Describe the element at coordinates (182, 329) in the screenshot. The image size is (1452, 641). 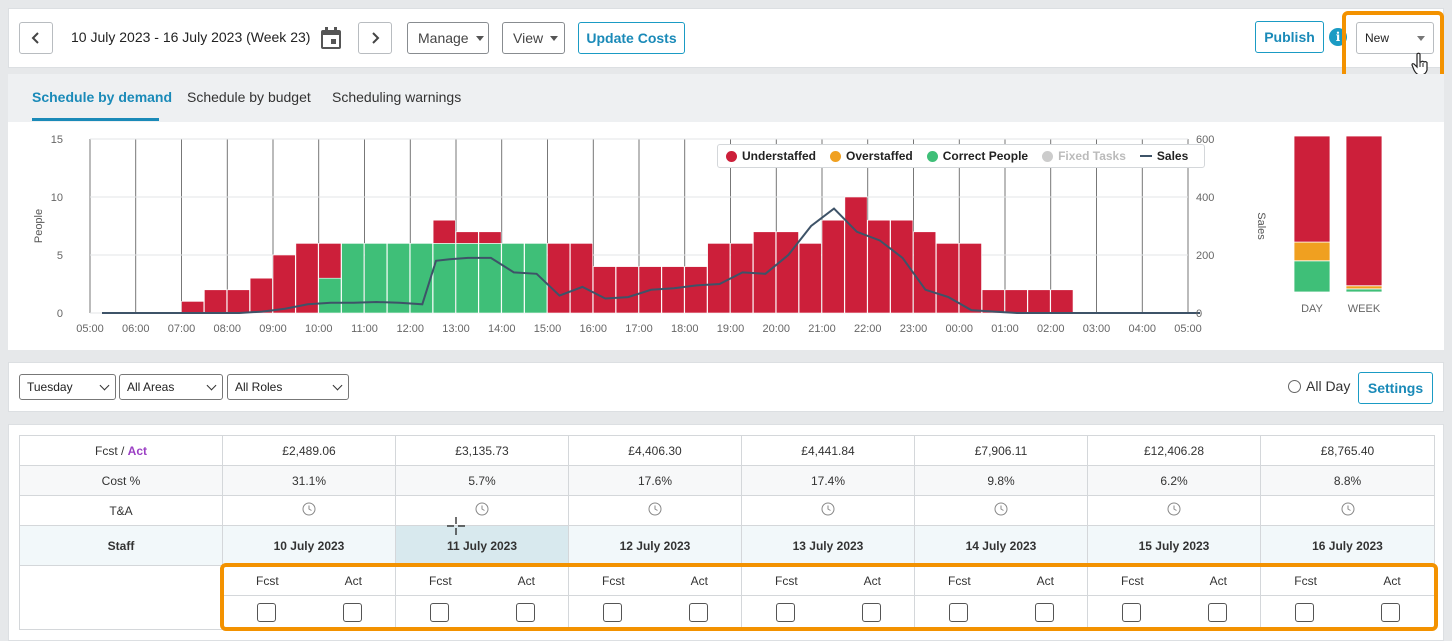
I see `x-tick-label: 07:00` at that location.